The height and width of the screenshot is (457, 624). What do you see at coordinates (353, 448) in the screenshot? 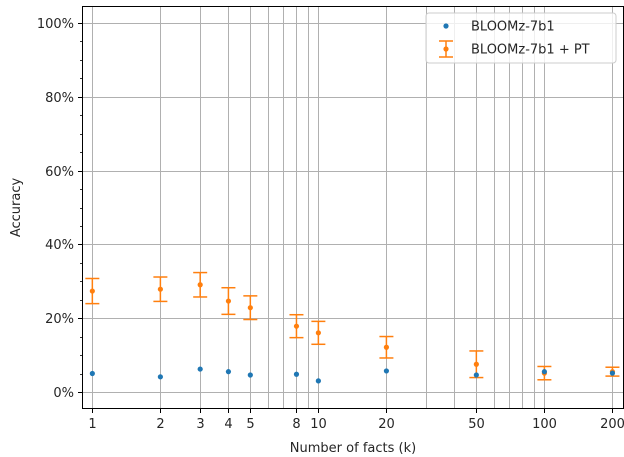
I see `x-axis-label: Number of facts (k)` at bounding box center [353, 448].